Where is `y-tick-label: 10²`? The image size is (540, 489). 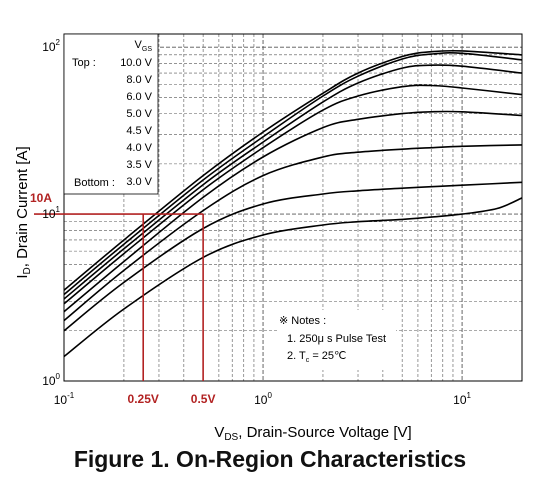
y-tick-label: 10² is located at coordinates (51, 46).